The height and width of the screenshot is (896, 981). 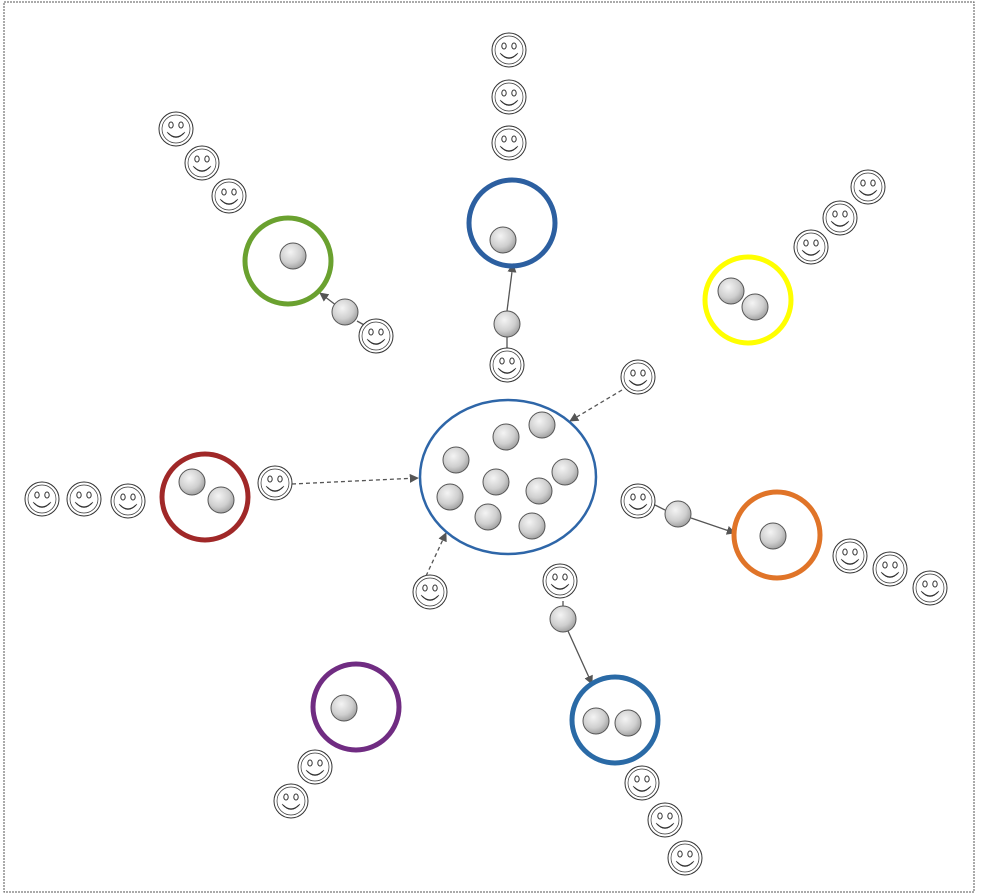 I want to click on blue-bottom-cluster-ring, so click(x=615, y=720).